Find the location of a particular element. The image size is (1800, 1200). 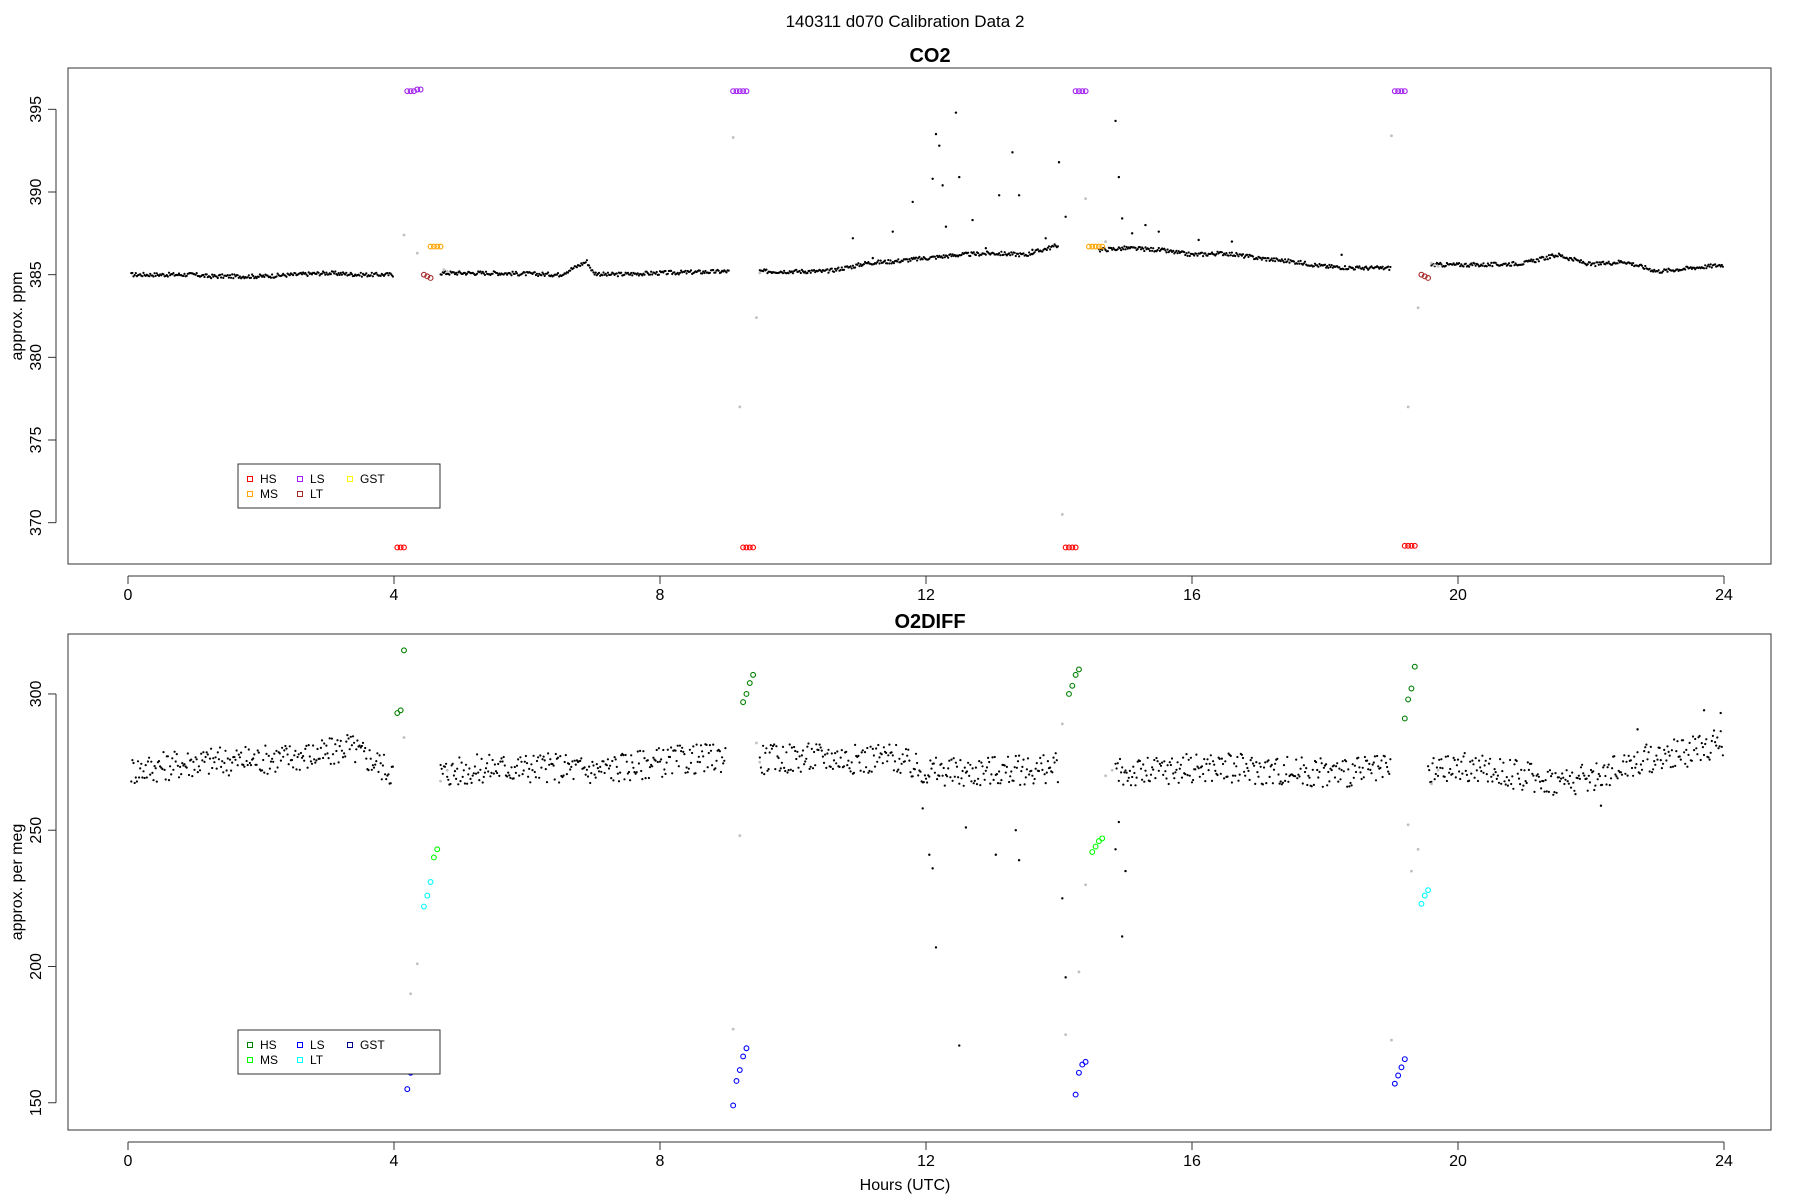

co2-legend-box is located at coordinates (339, 486).